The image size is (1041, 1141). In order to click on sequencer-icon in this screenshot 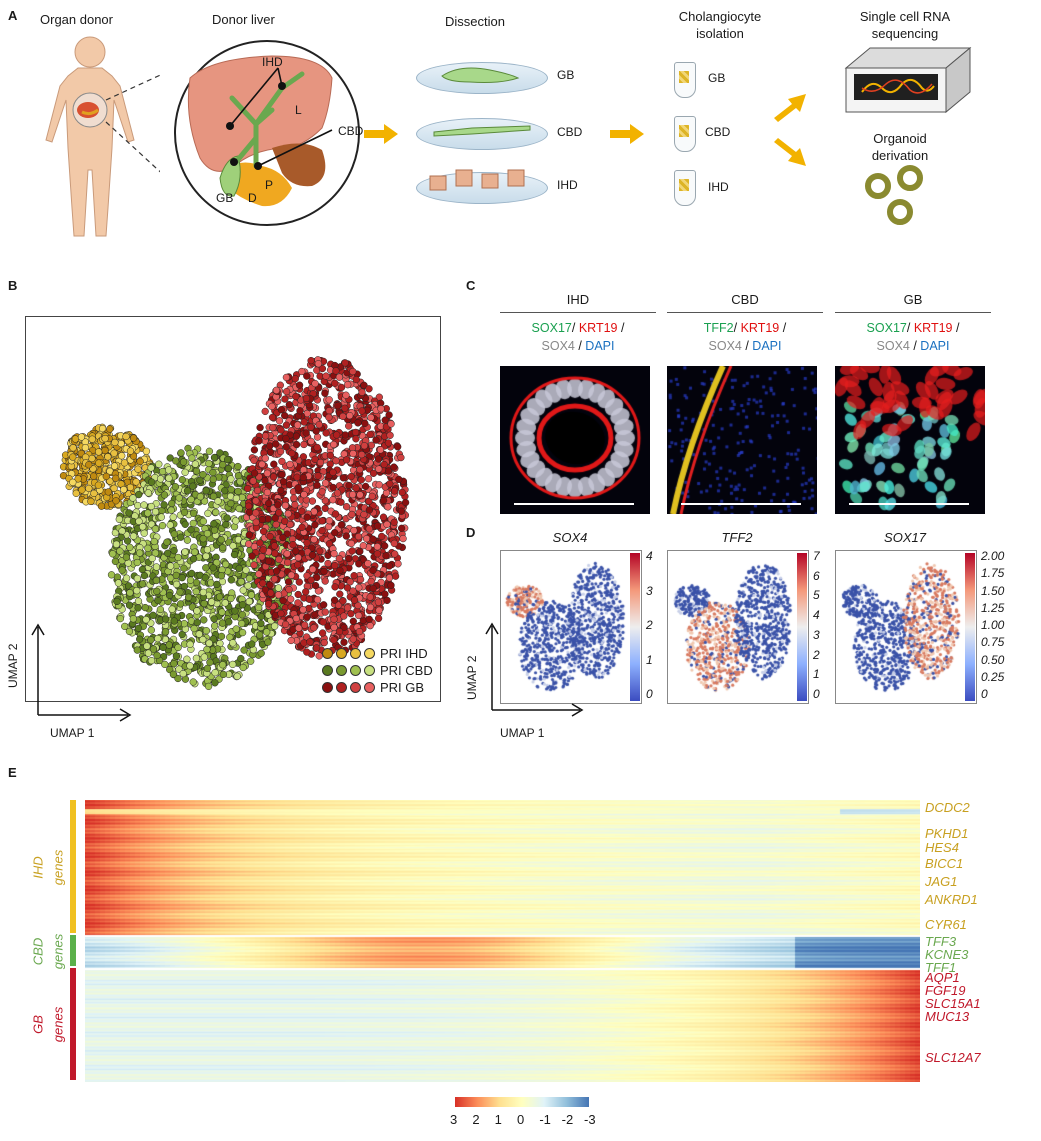, I will do `click(908, 80)`.